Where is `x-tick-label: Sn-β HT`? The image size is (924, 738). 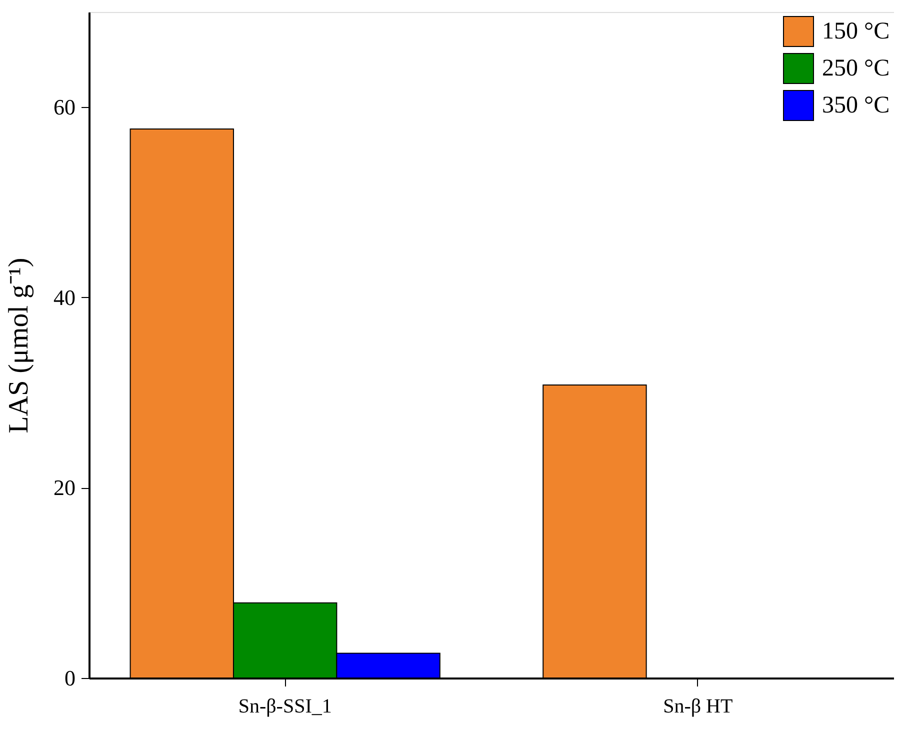
x-tick-label: Sn-β HT is located at coordinates (698, 707).